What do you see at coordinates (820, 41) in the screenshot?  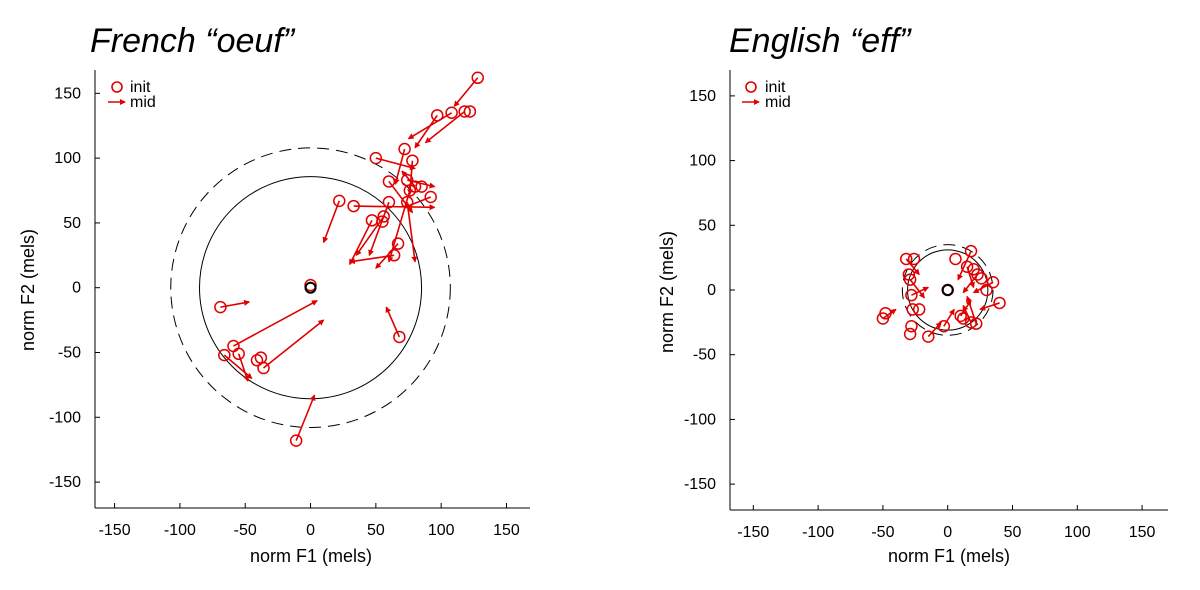 I see `panel-title: English “eff”` at bounding box center [820, 41].